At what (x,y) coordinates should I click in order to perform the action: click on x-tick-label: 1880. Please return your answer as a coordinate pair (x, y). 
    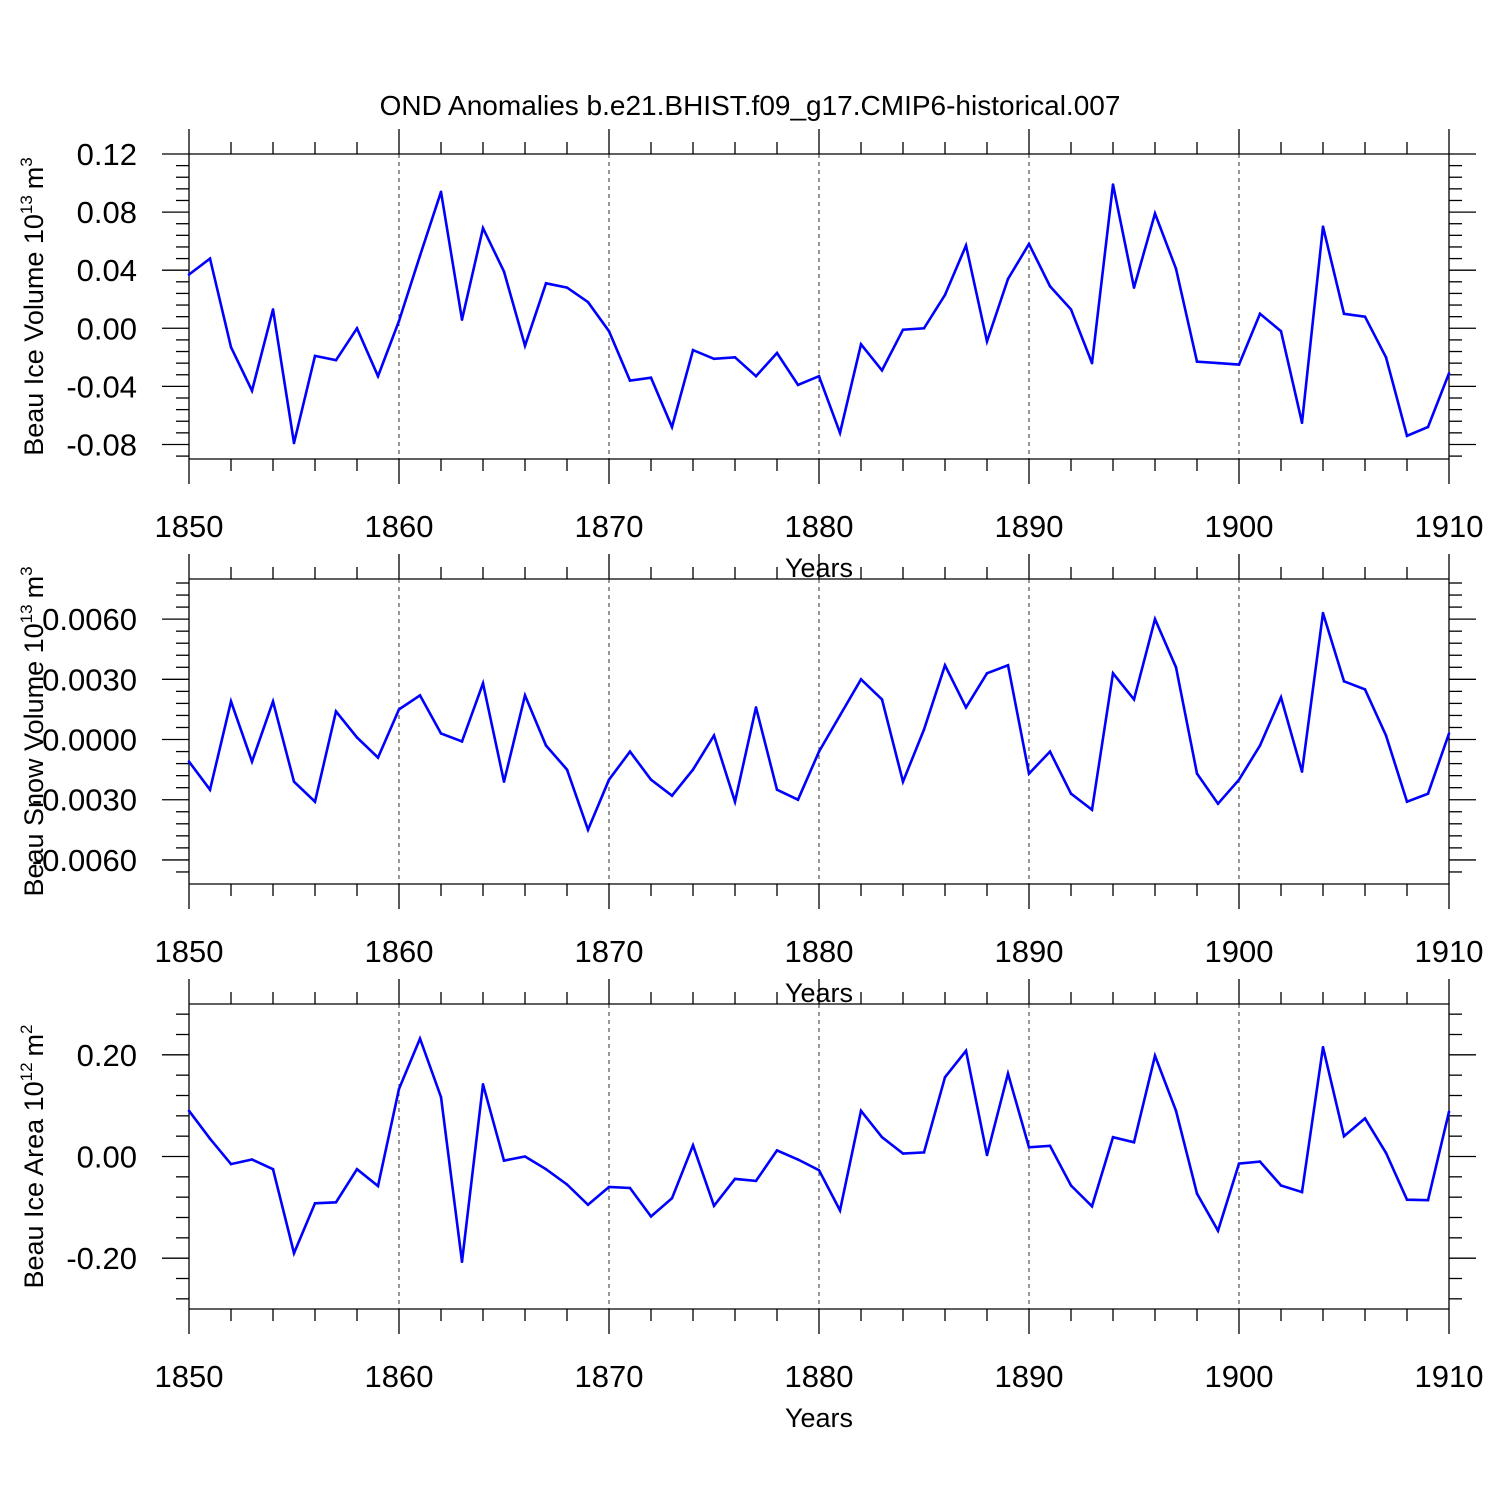
    Looking at the image, I should click on (819, 1376).